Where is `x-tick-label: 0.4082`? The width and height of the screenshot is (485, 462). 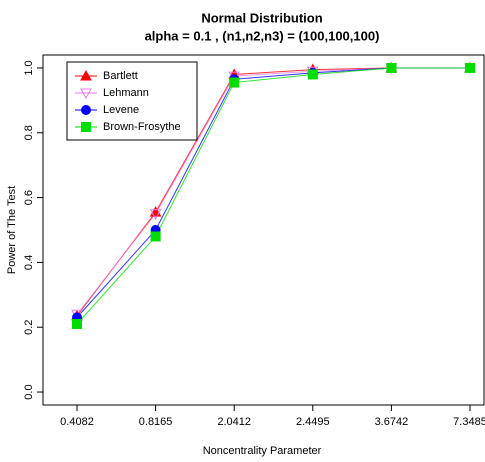 x-tick-label: 0.4082 is located at coordinates (77, 422).